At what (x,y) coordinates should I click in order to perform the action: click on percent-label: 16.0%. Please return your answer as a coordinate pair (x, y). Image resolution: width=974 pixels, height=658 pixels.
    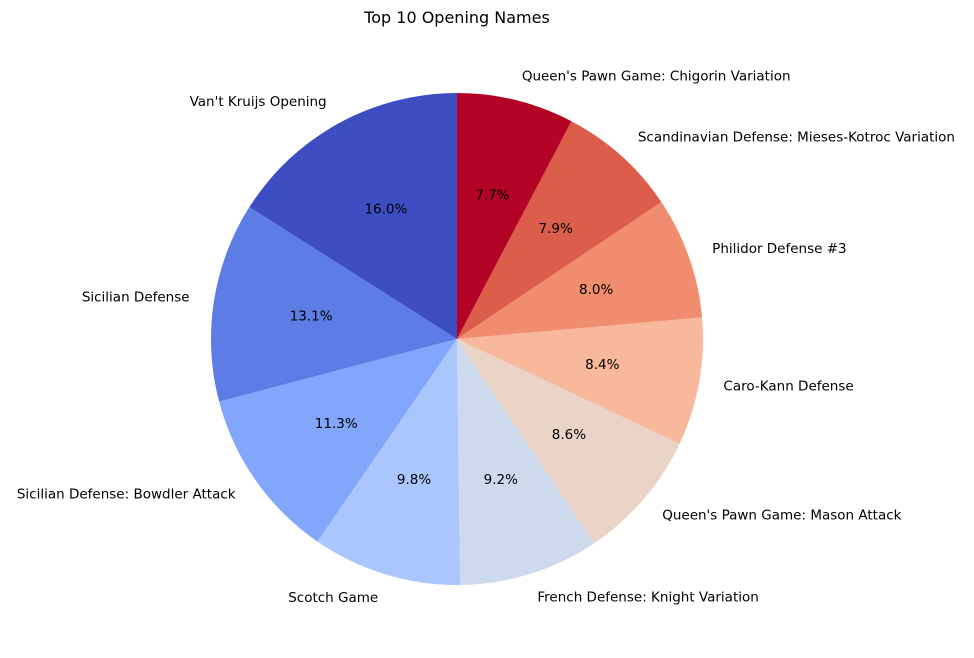
    Looking at the image, I should click on (385, 210).